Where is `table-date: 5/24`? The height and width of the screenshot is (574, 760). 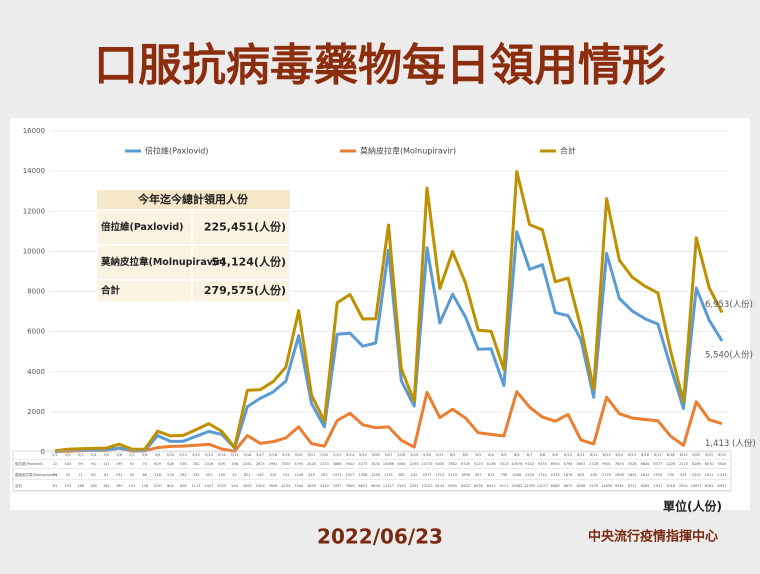
table-date: 5/24 is located at coordinates (350, 455).